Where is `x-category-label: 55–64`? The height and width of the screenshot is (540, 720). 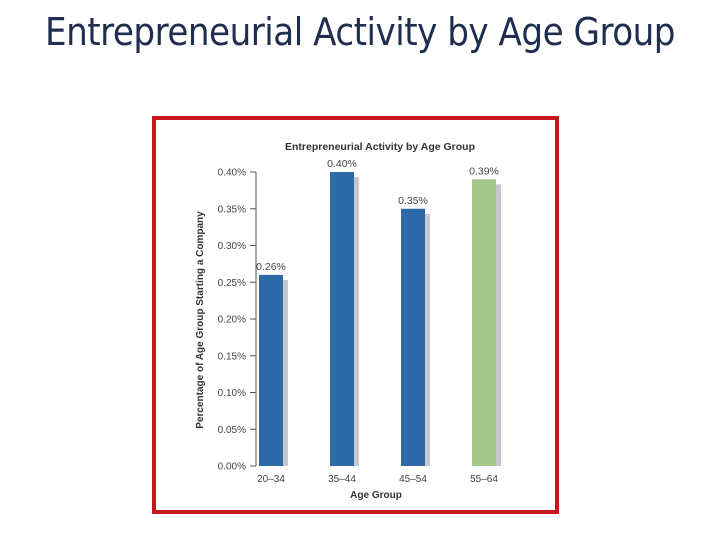
x-category-label: 55–64 is located at coordinates (484, 479).